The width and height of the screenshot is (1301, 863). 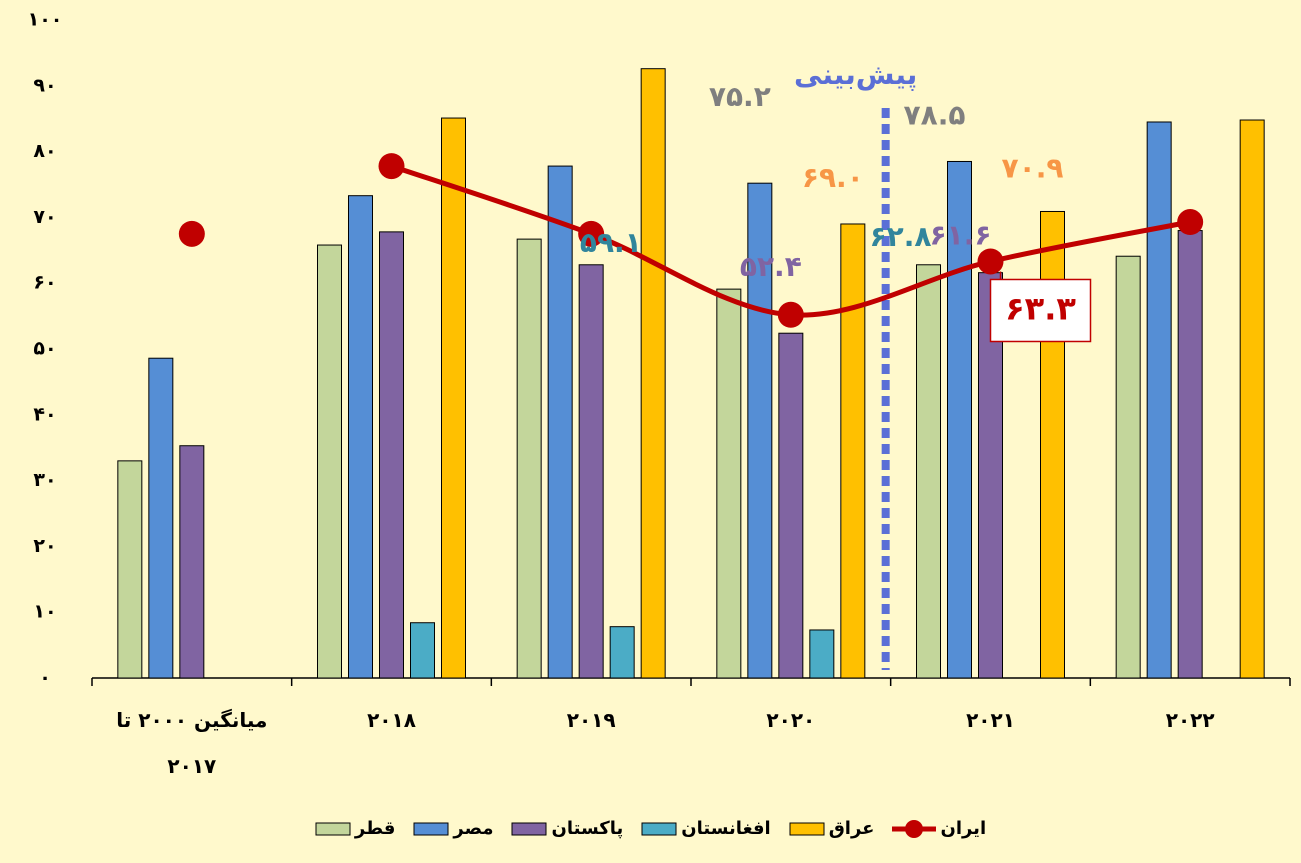 What do you see at coordinates (791, 720) in the screenshot?
I see `x-tick-label: ۲۰۲۰` at bounding box center [791, 720].